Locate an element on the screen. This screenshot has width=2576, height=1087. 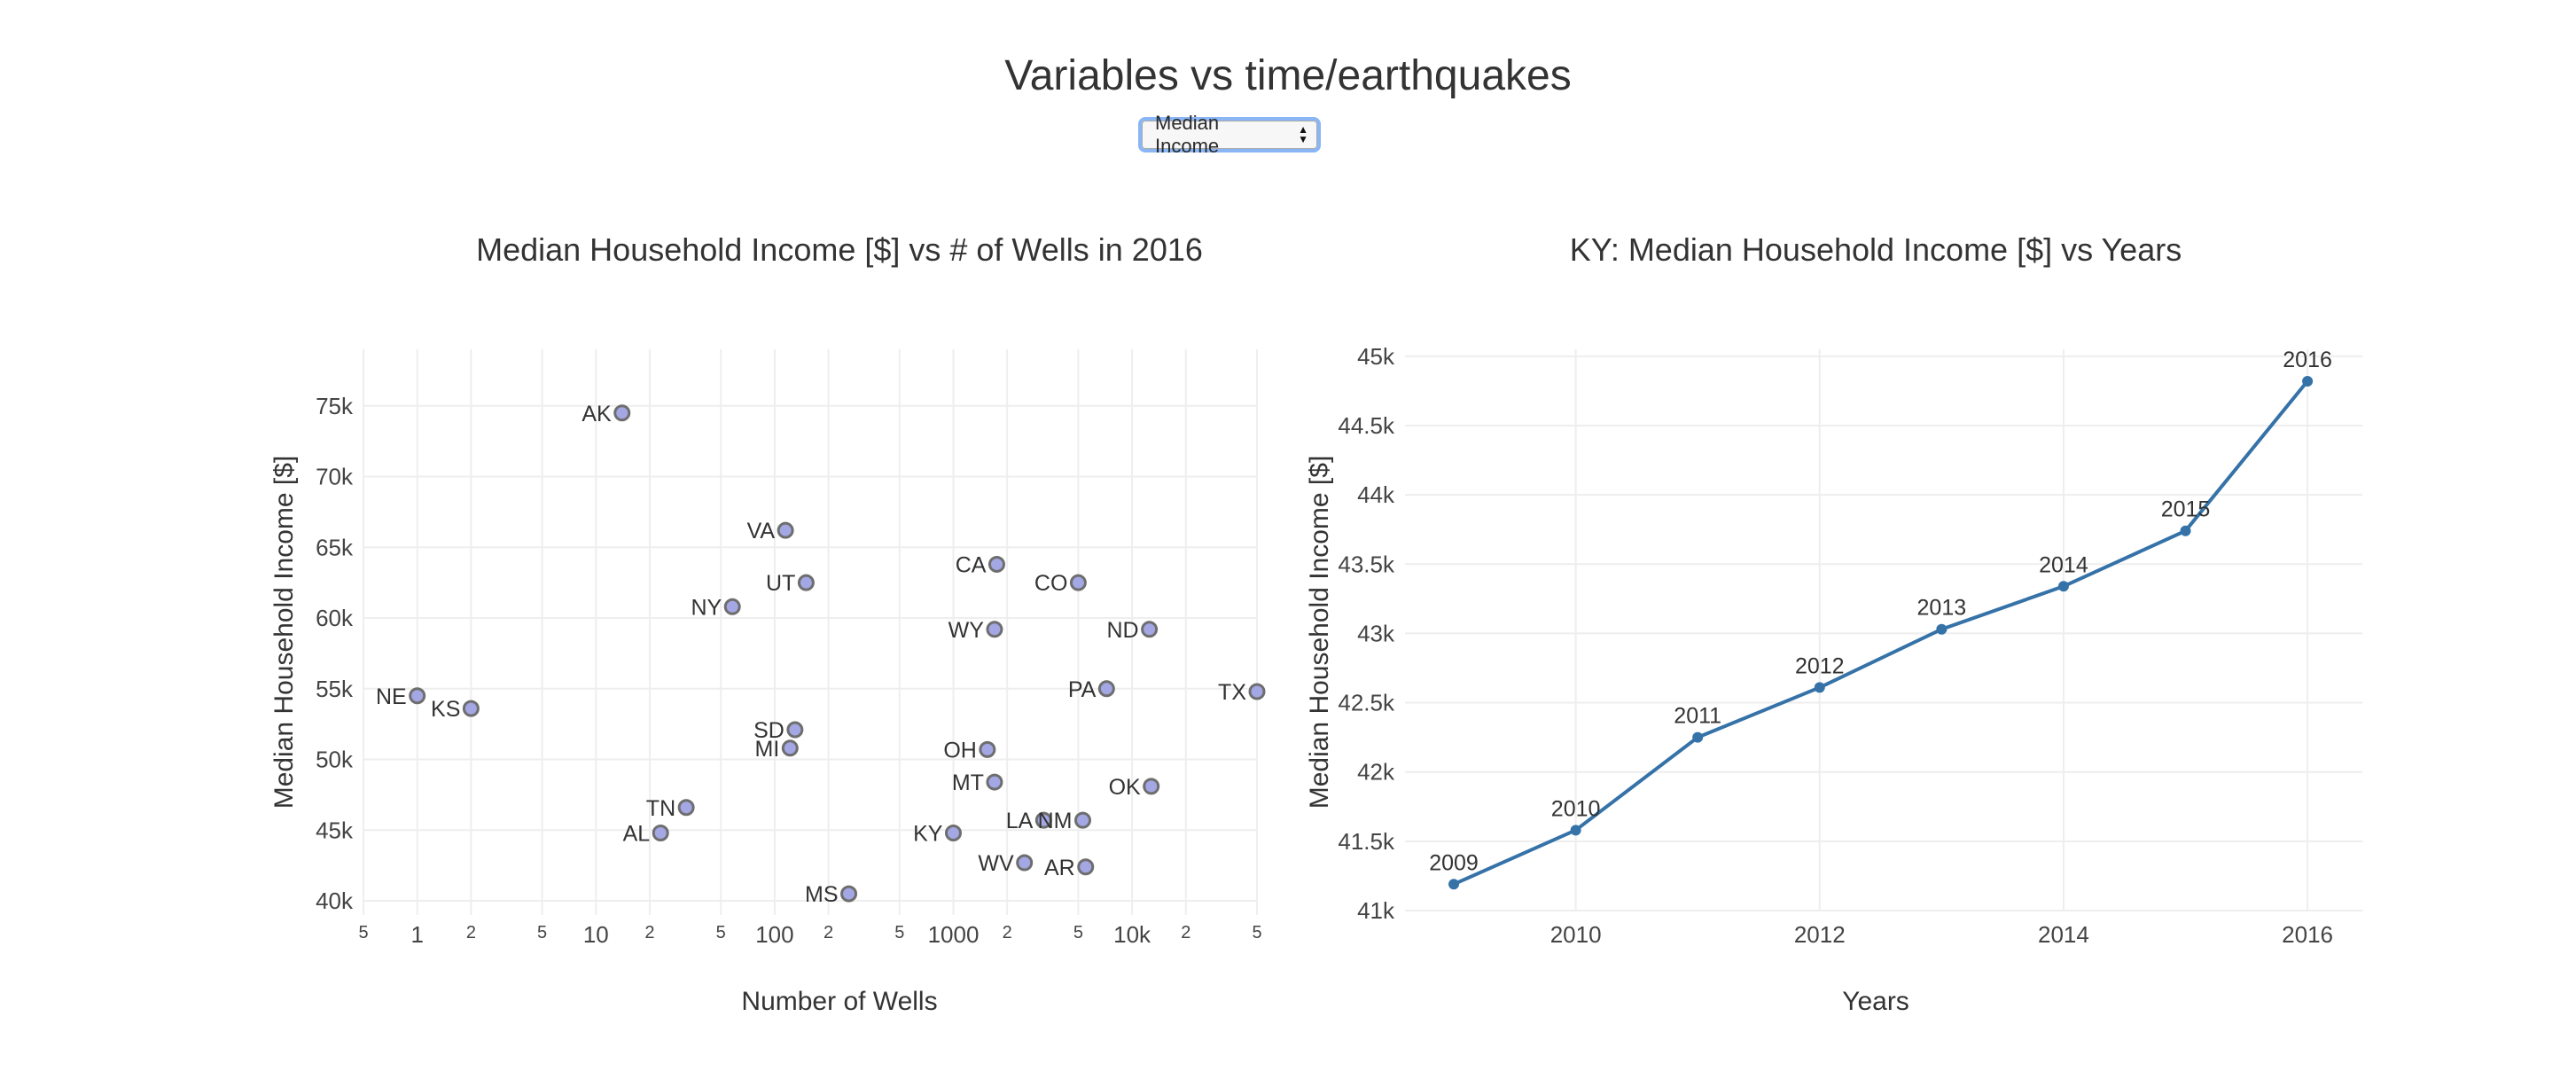
scatter-point-label: NM is located at coordinates (1055, 821).